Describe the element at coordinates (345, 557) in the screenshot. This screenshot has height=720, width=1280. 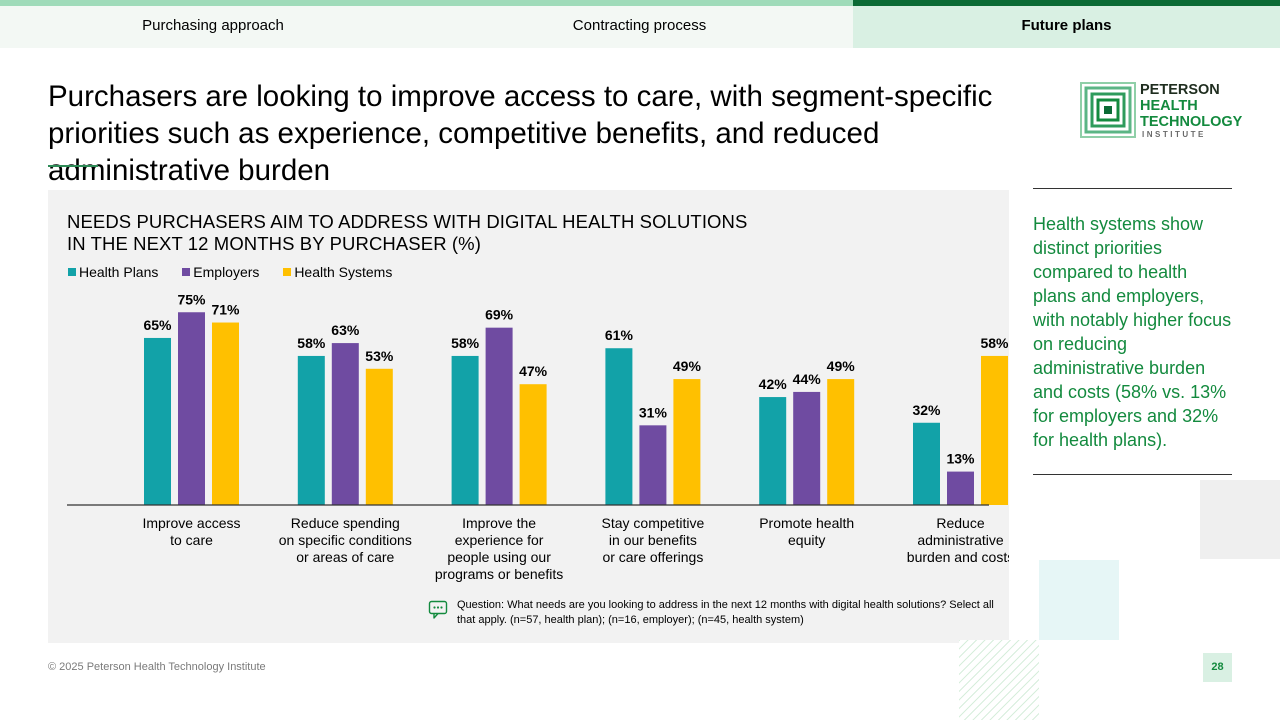
I see `category-label: or areas of care` at that location.